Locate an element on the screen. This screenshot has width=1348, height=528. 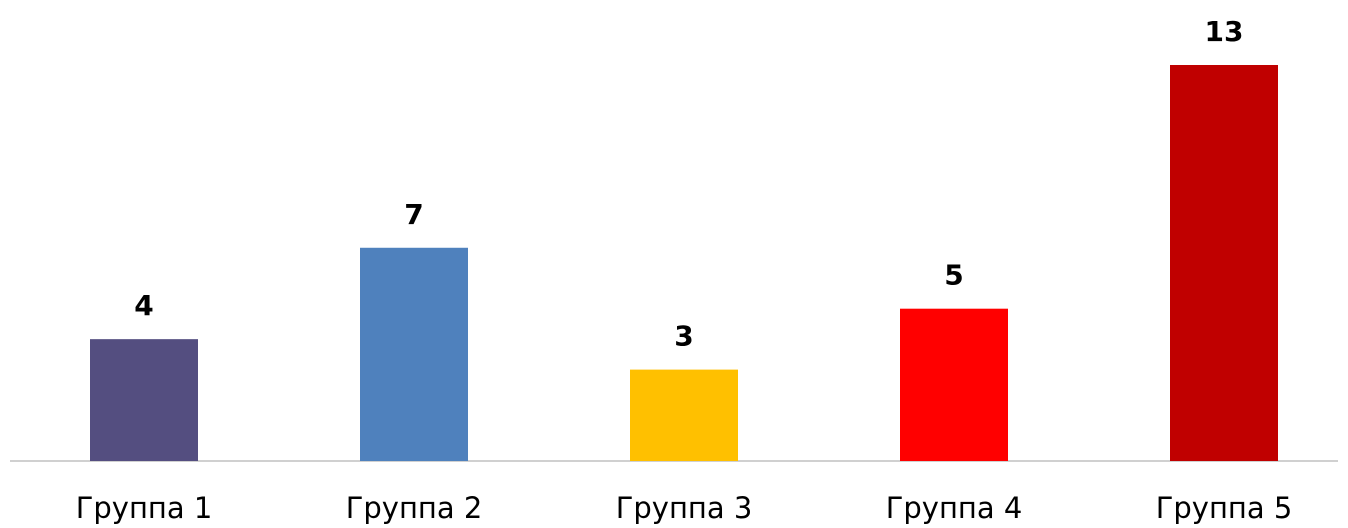
value-label: 3 is located at coordinates (683, 336).